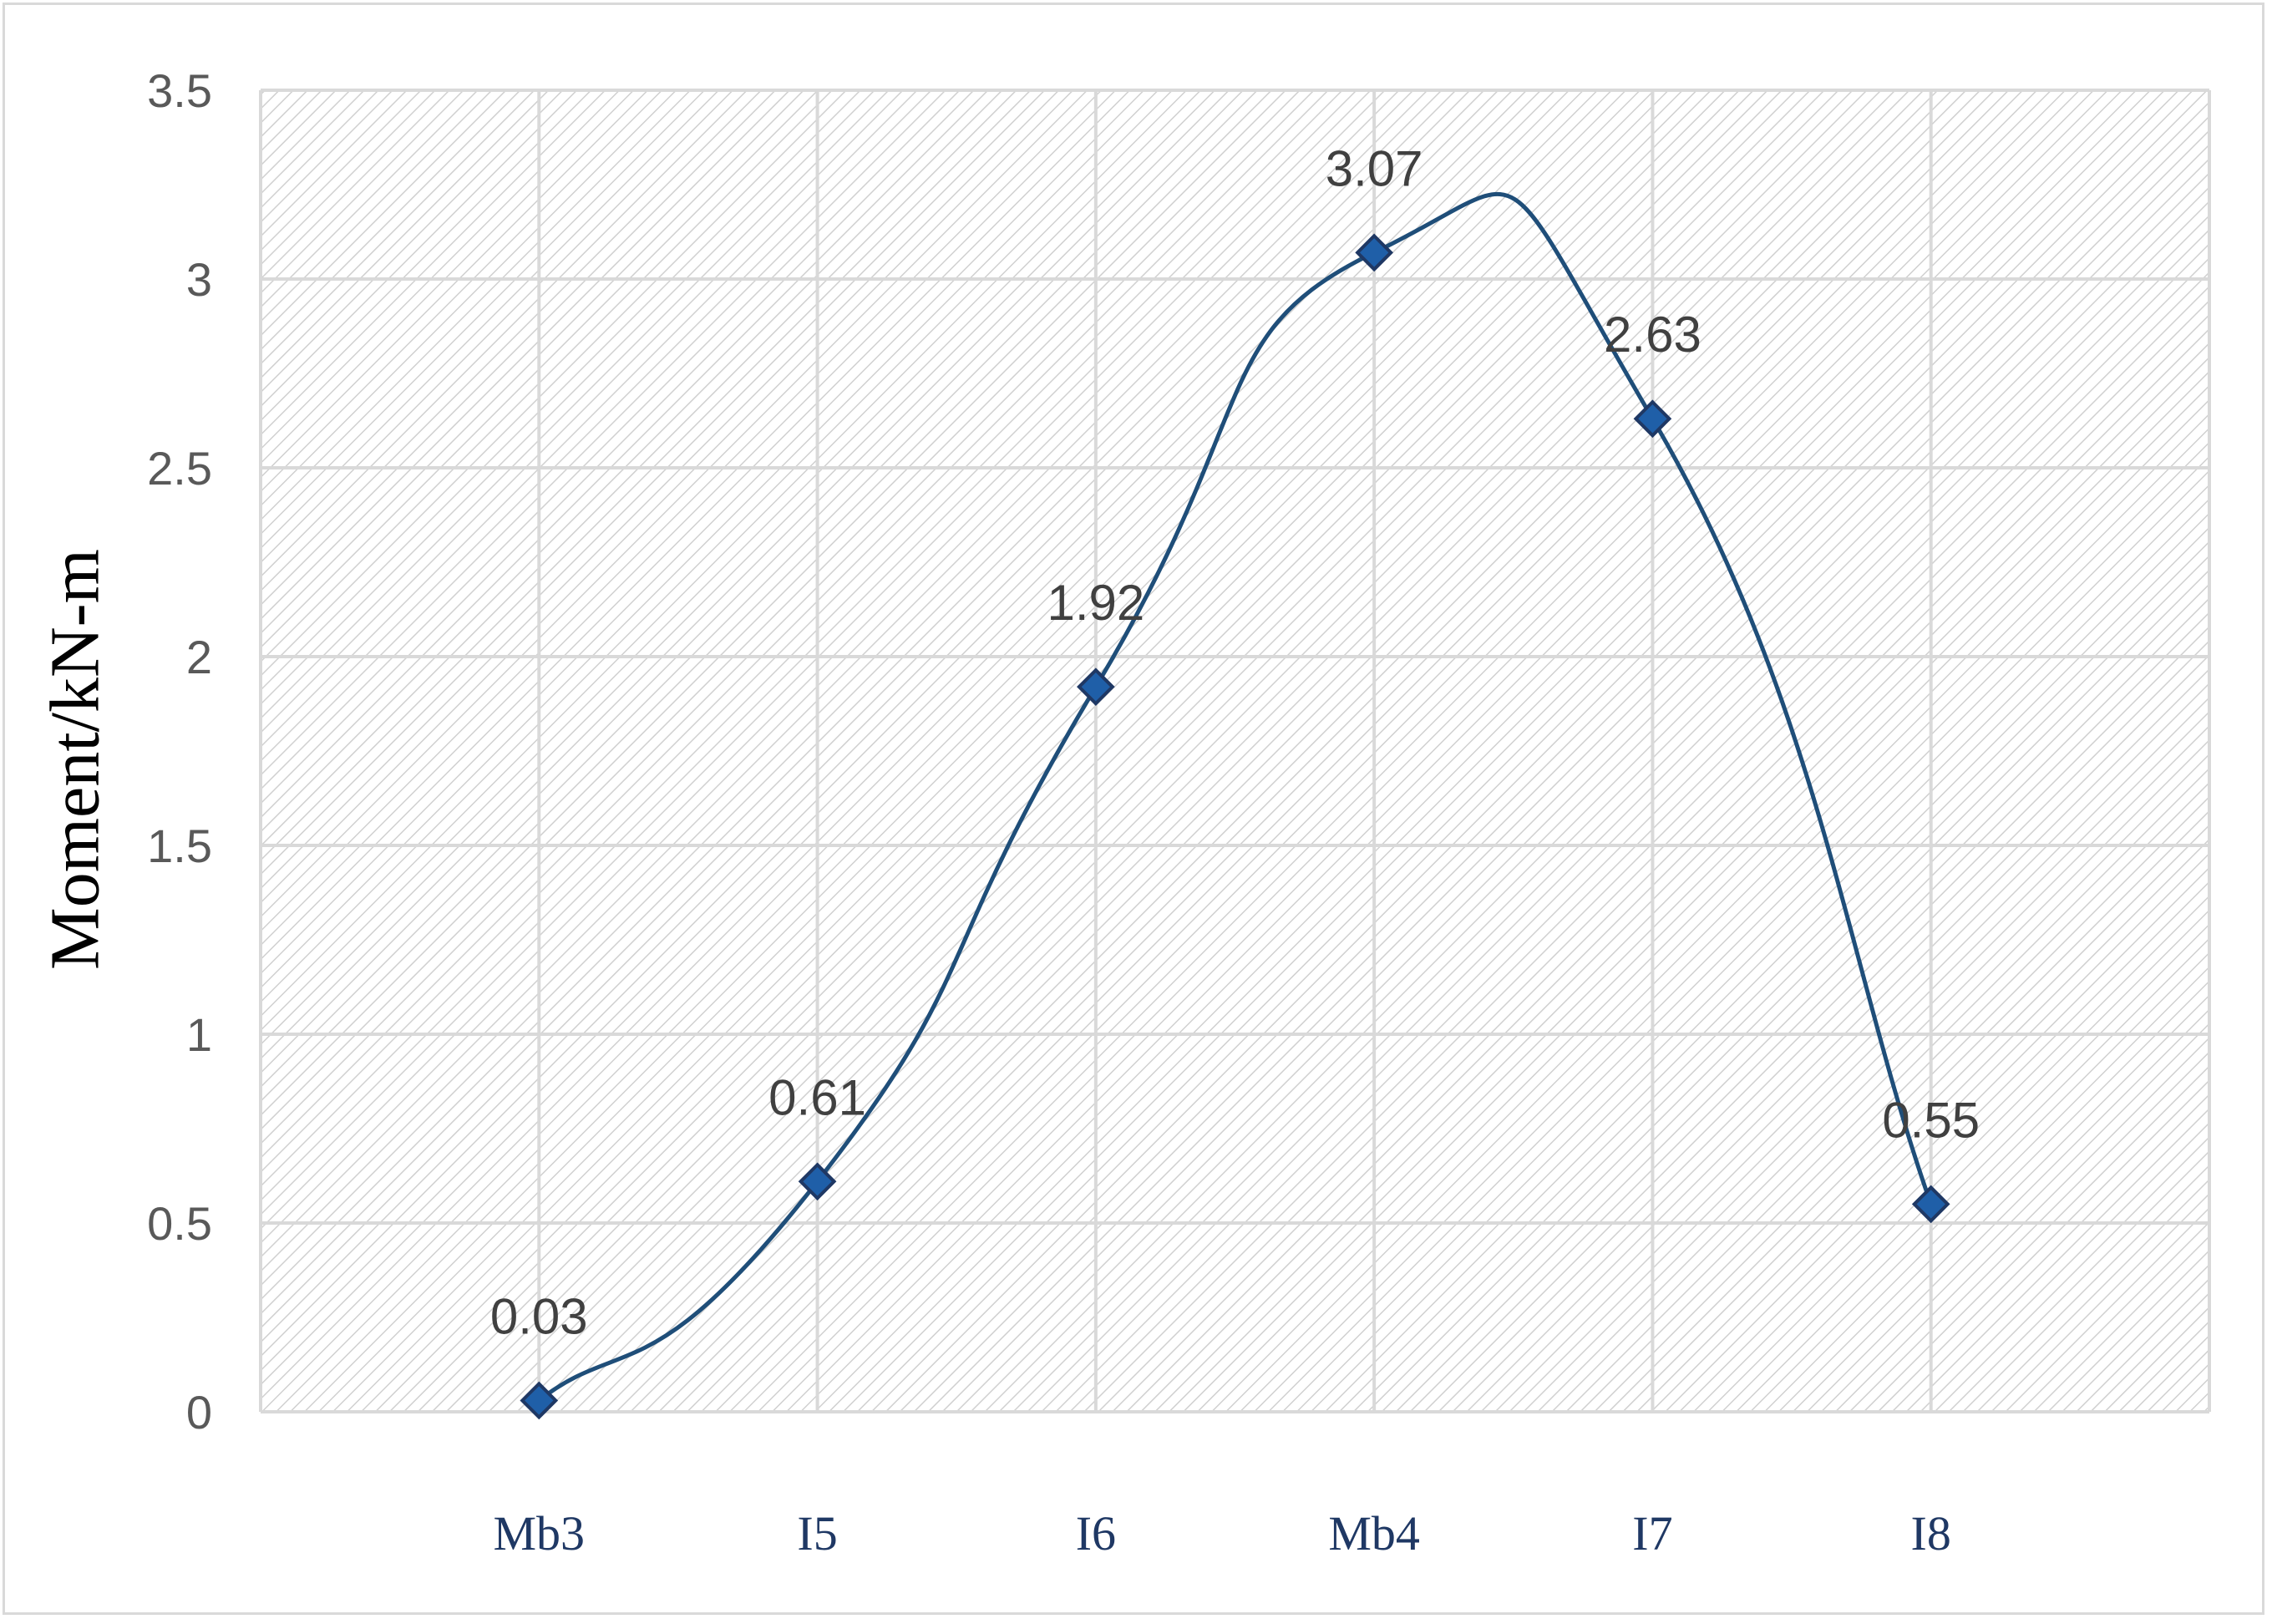  What do you see at coordinates (75, 759) in the screenshot?
I see `y-axis-title: Moment/kN-m` at bounding box center [75, 759].